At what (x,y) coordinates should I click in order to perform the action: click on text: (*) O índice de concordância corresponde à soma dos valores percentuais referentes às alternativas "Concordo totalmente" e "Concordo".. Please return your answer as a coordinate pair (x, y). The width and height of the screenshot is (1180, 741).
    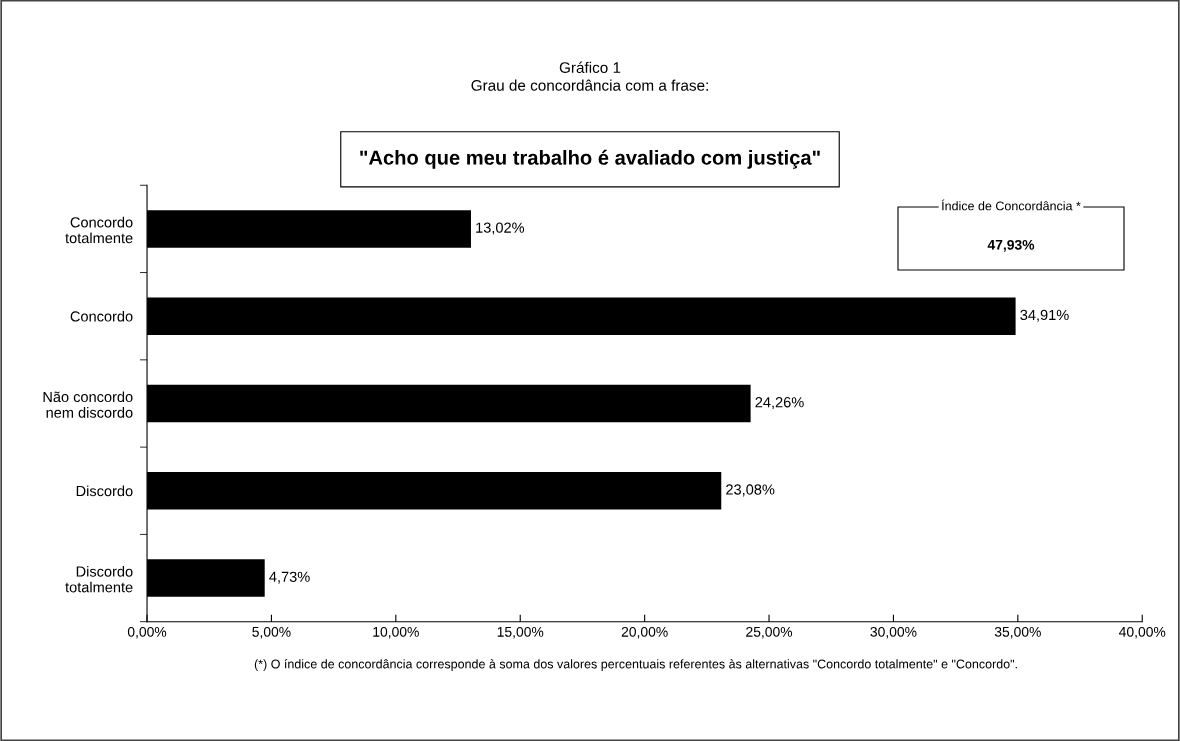
    Looking at the image, I should click on (635, 665).